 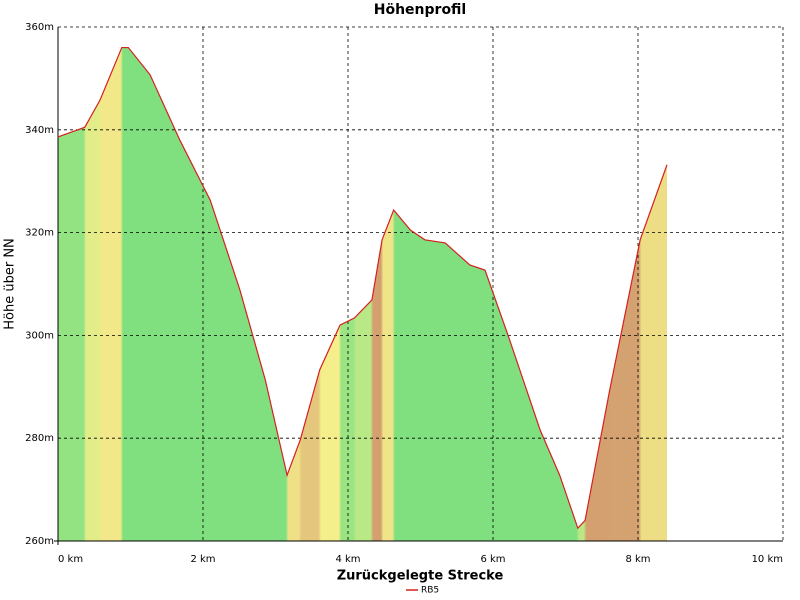 I want to click on y-axis-label: Höhe über NN, so click(x=10, y=284).